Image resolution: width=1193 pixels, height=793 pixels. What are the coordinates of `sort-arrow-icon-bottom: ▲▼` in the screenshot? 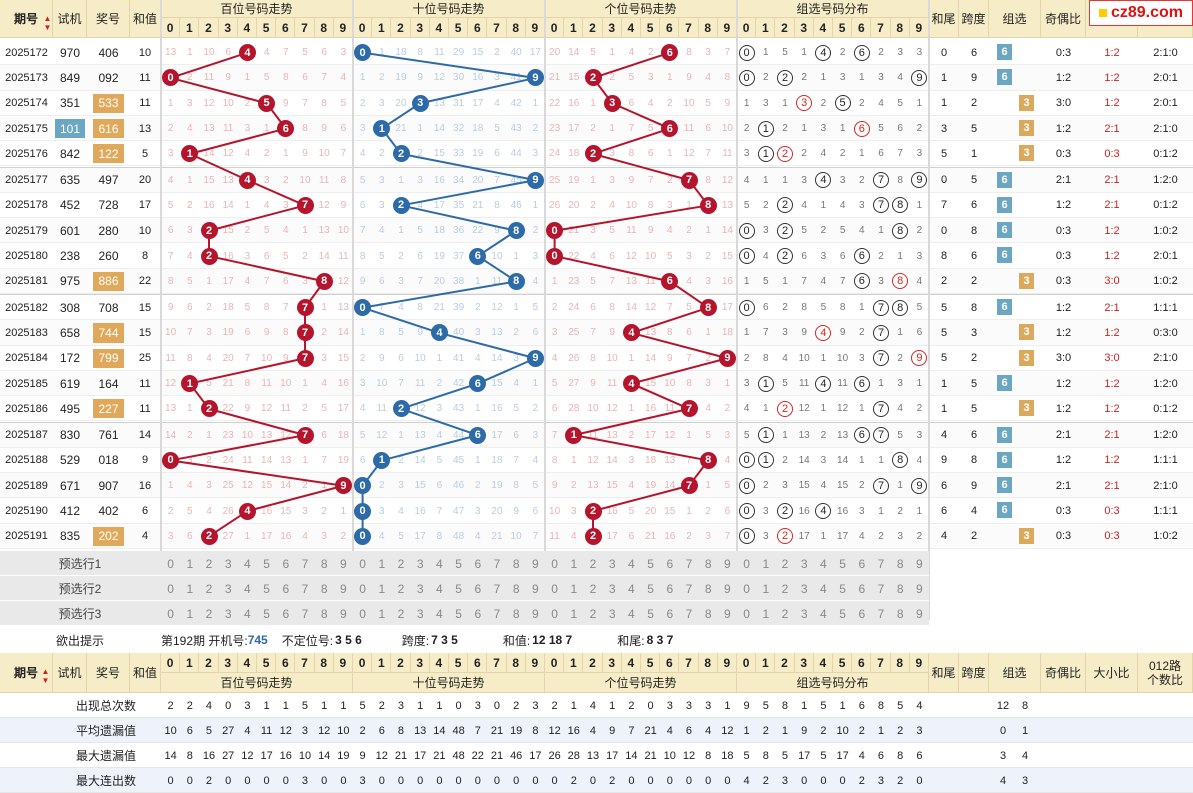 It's located at (45, 676).